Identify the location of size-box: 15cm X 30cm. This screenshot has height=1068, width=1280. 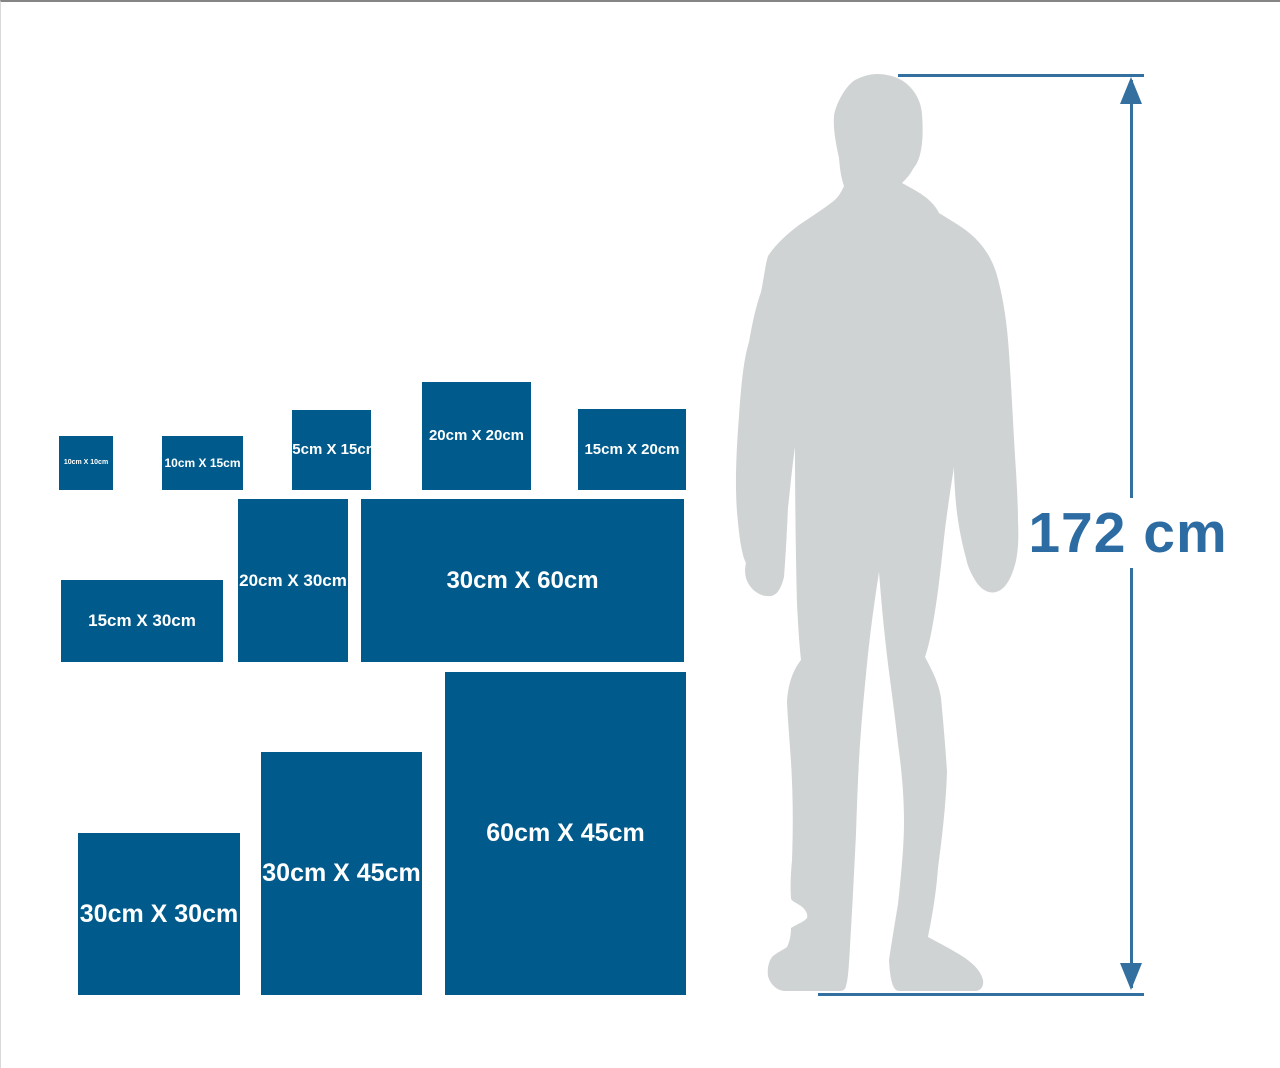
(142, 621).